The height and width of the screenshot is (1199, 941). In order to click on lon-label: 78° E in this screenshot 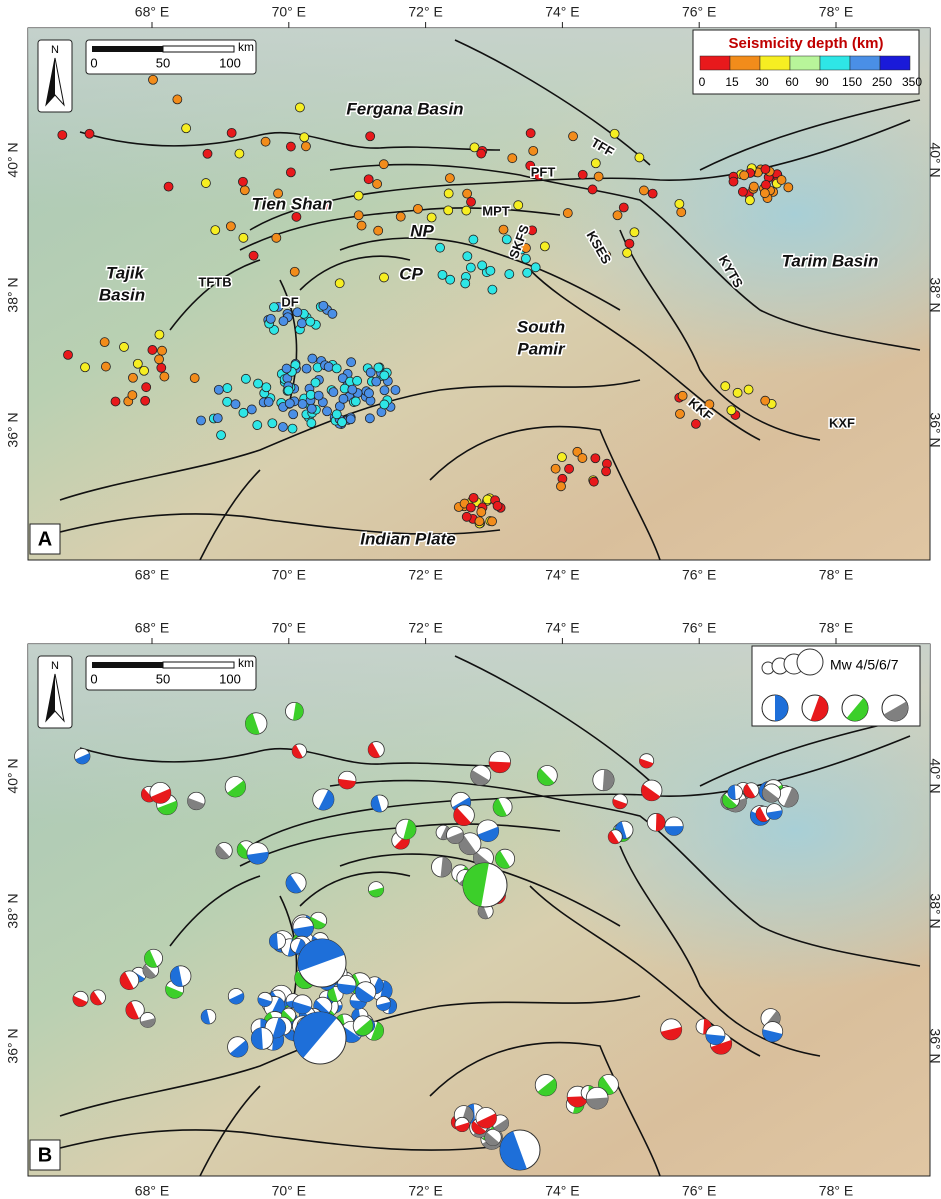, I will do `click(836, 628)`.